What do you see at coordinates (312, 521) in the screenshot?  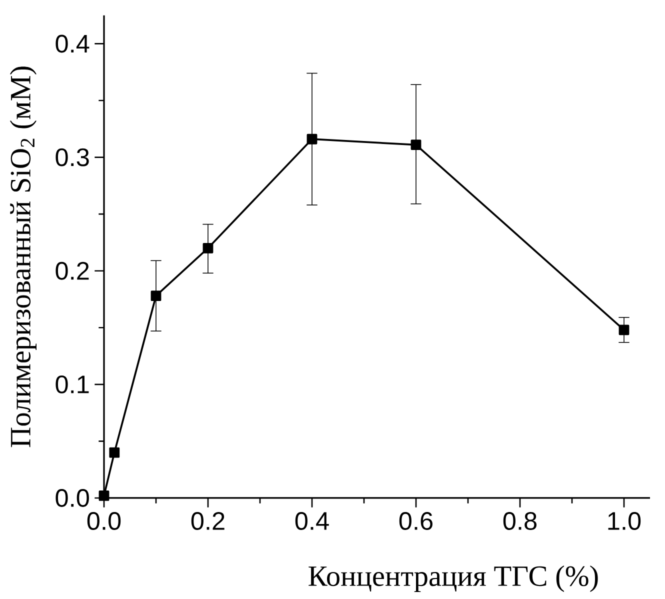 I see `x-tick-label: 0.4` at bounding box center [312, 521].